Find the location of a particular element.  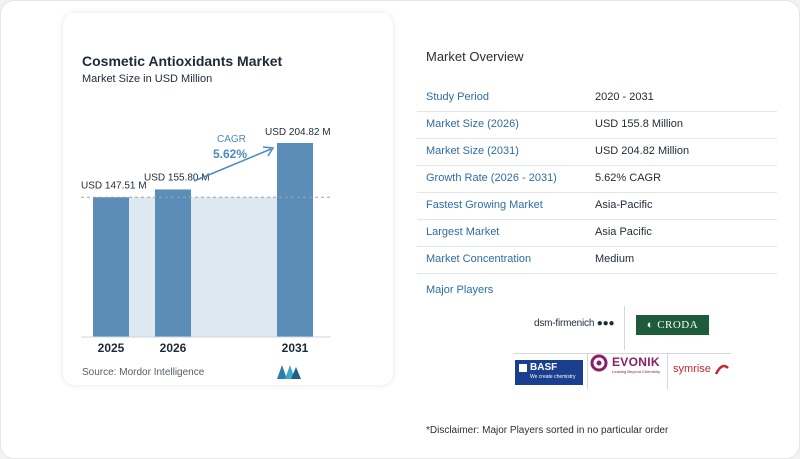

overview-value: Medium is located at coordinates (615, 259).